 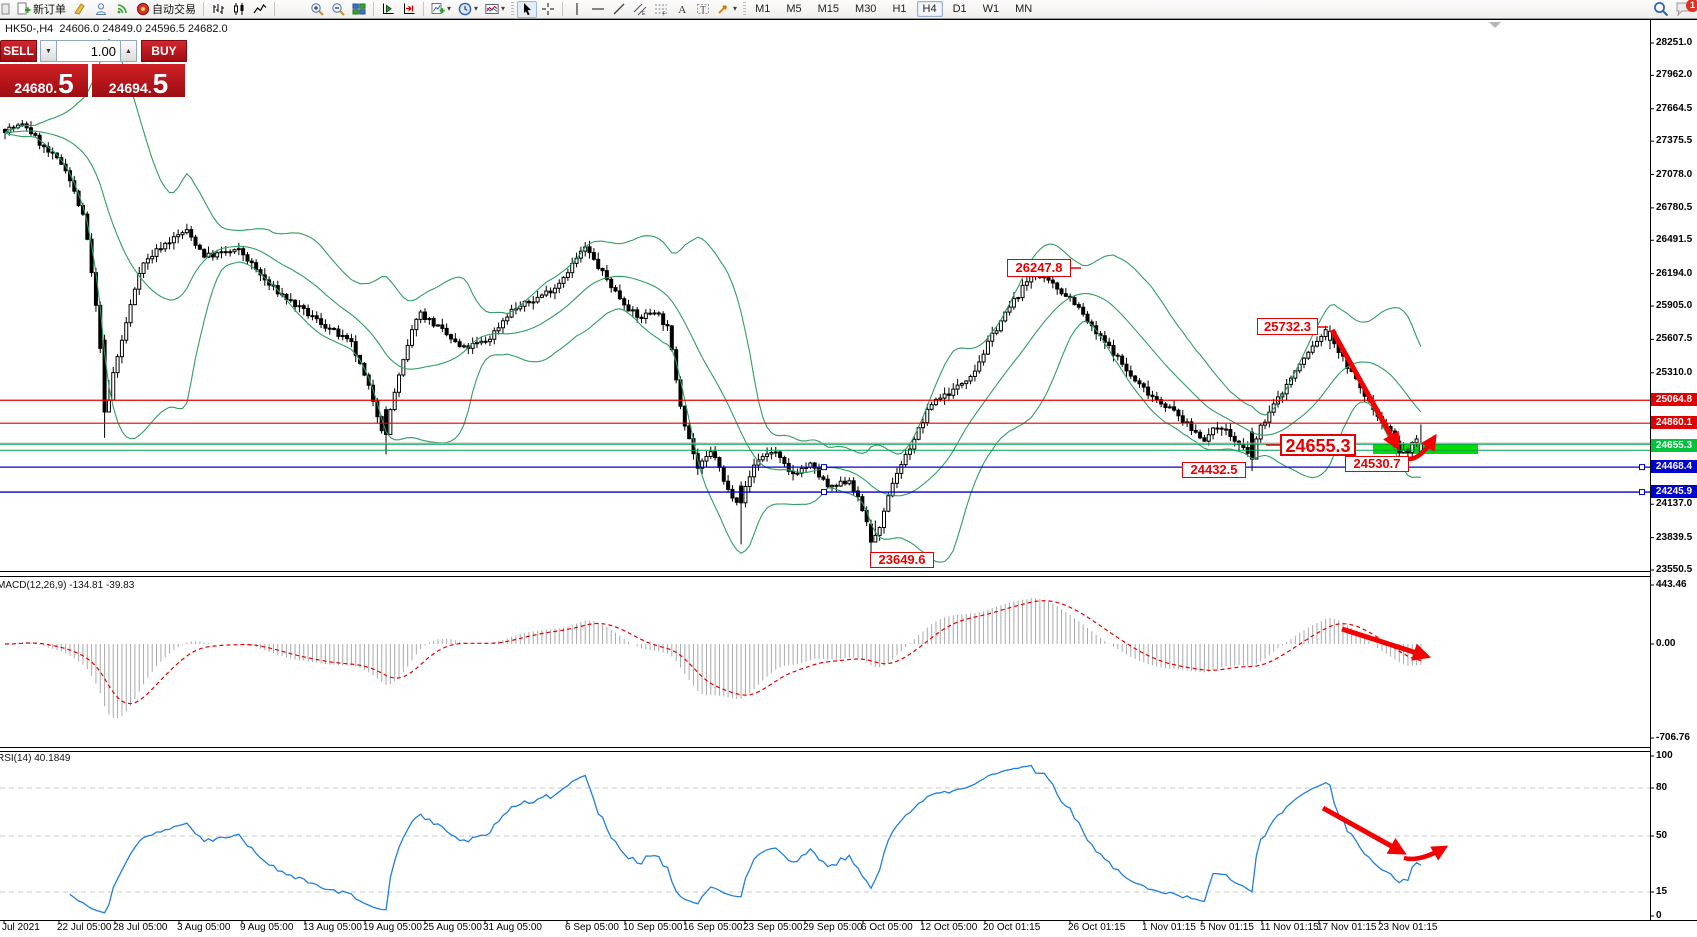 What do you see at coordinates (465, 9) in the screenshot?
I see `clock-icon` at bounding box center [465, 9].